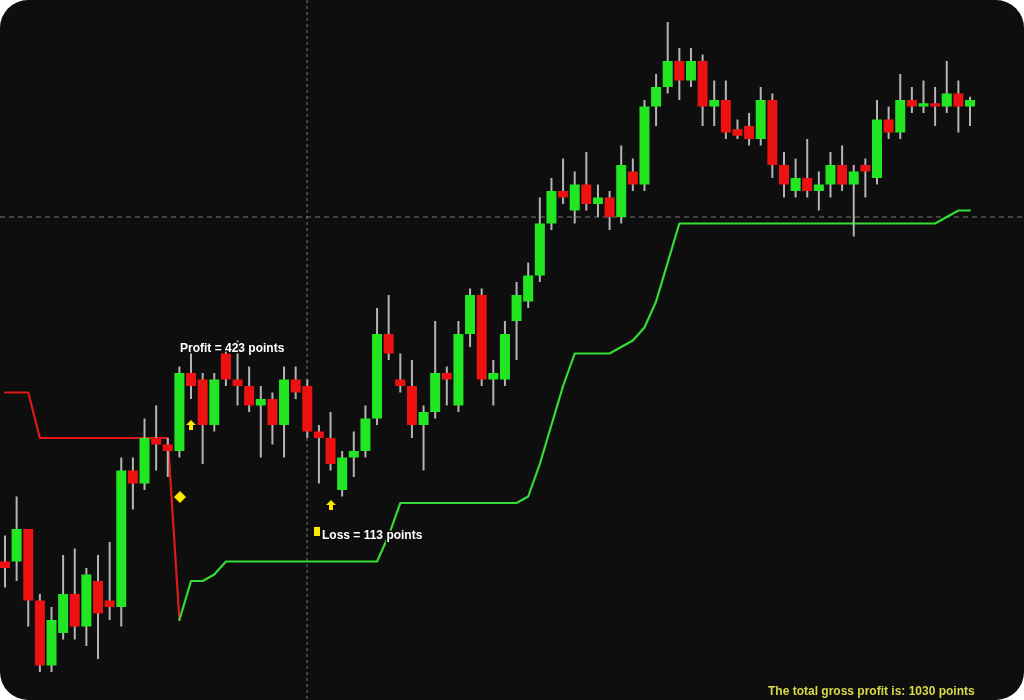 The image size is (1024, 700). I want to click on text: The total gross profit is: 1030 points, so click(872, 691).